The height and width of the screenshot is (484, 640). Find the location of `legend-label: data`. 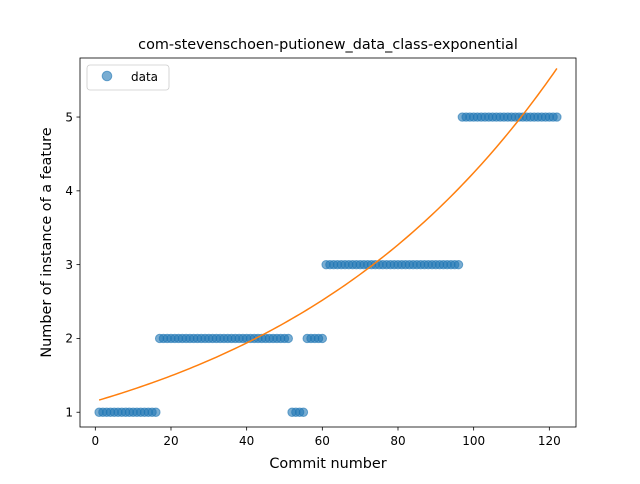

legend-label: data is located at coordinates (144, 77).